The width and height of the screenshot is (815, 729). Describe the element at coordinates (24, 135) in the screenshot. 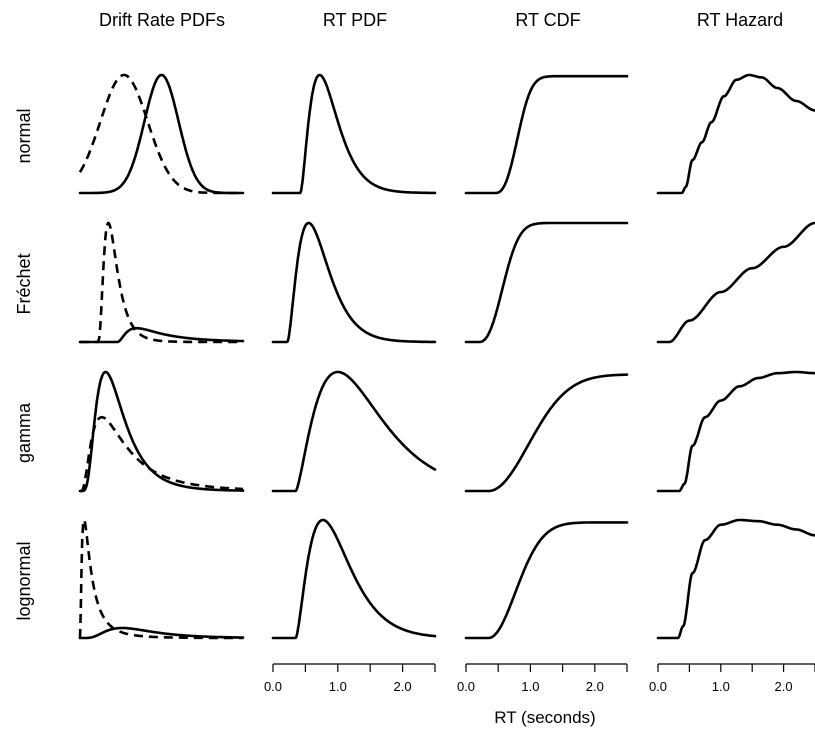

I see `row-label-normal: normal` at that location.